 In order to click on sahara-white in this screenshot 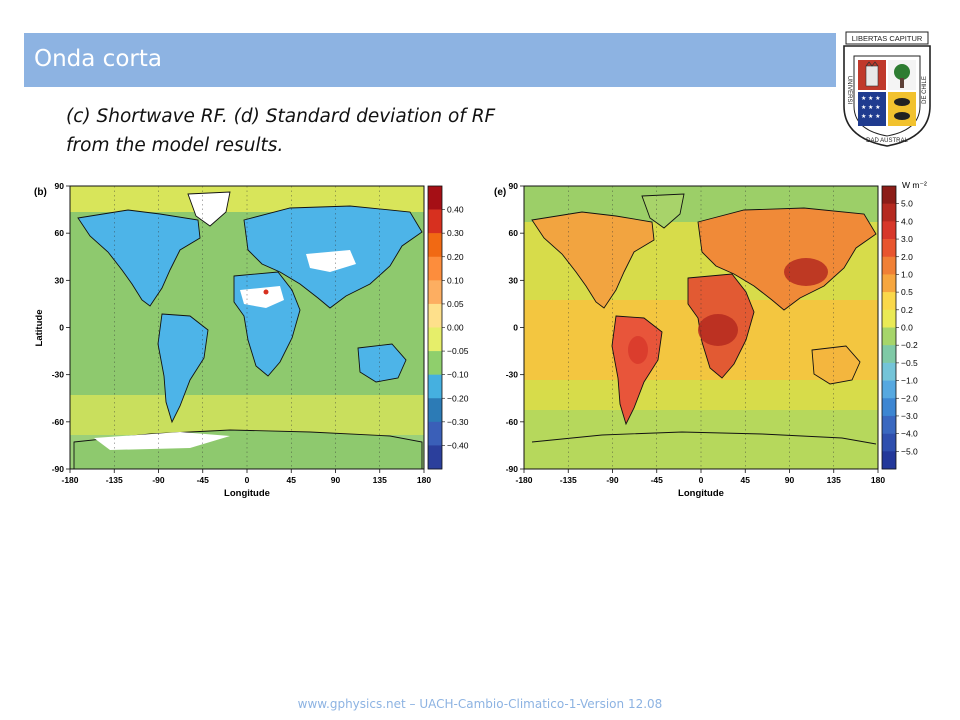, I will do `click(262, 297)`.